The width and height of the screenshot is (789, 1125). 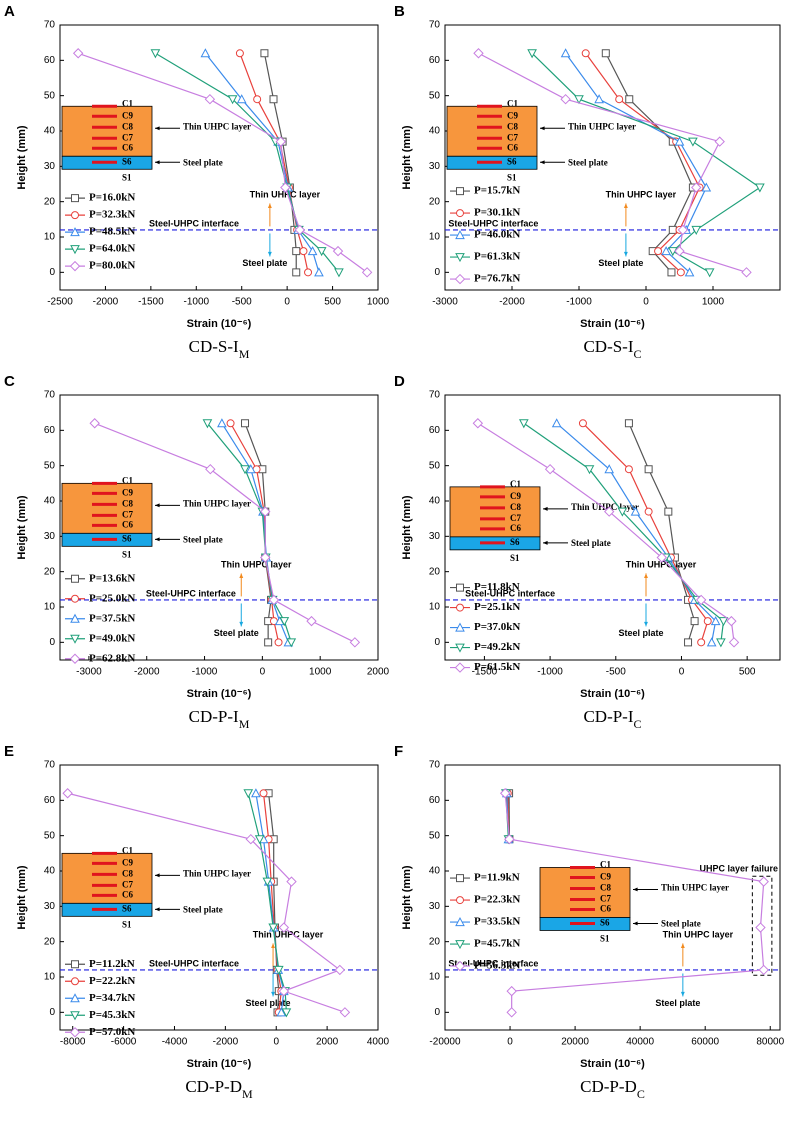 I want to click on x-tick-label: 2000, so click(x=327, y=1042).